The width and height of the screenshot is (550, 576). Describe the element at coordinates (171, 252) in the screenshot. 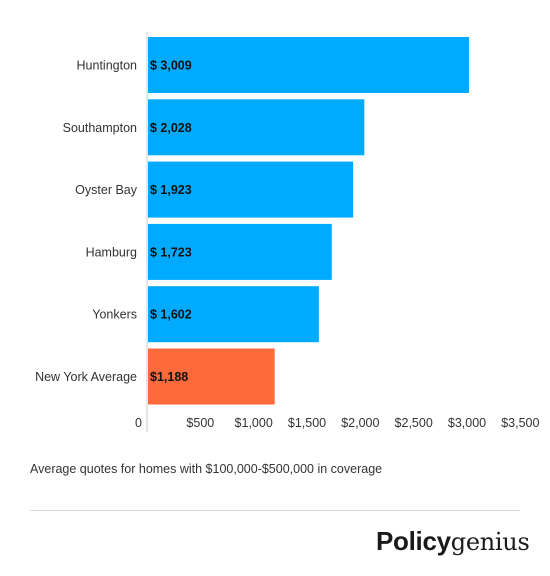

I see `data-label-hamburg: $ 1,723` at that location.